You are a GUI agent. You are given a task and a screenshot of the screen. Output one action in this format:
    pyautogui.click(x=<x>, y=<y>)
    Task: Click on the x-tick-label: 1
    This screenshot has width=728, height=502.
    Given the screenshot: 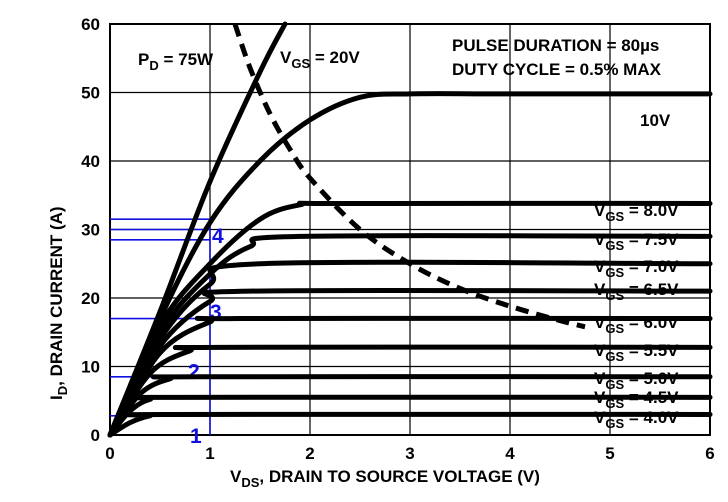 What is the action you would take?
    pyautogui.click(x=209, y=453)
    